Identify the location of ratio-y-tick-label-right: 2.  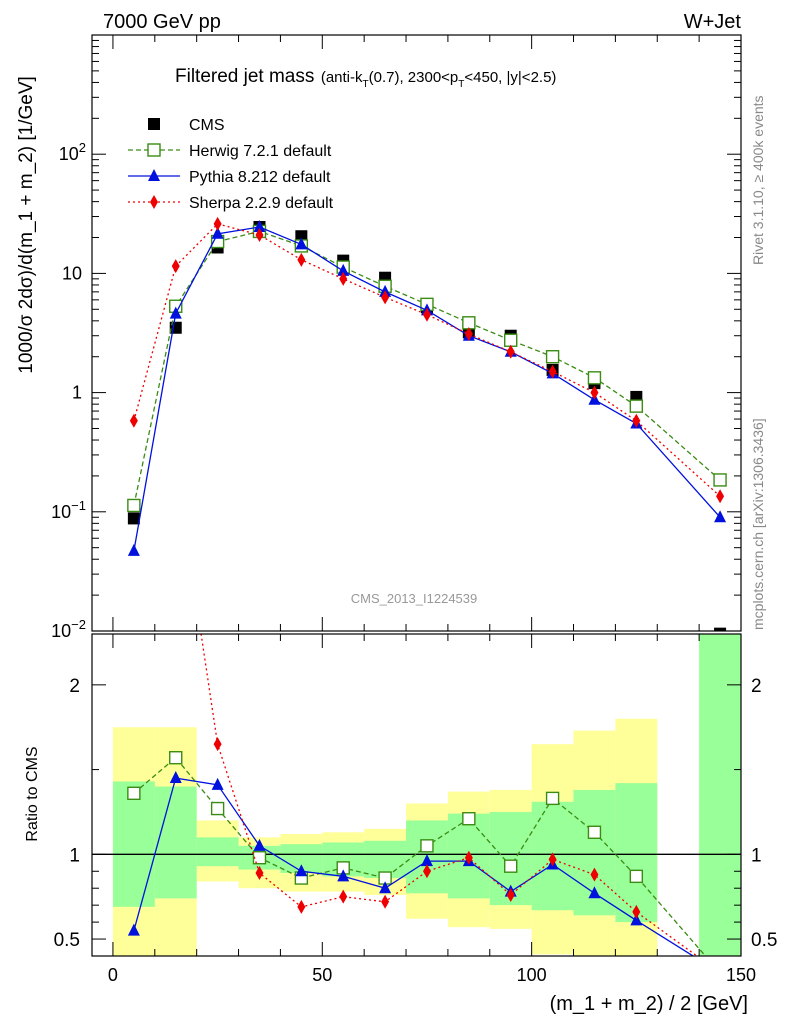
(756, 686).